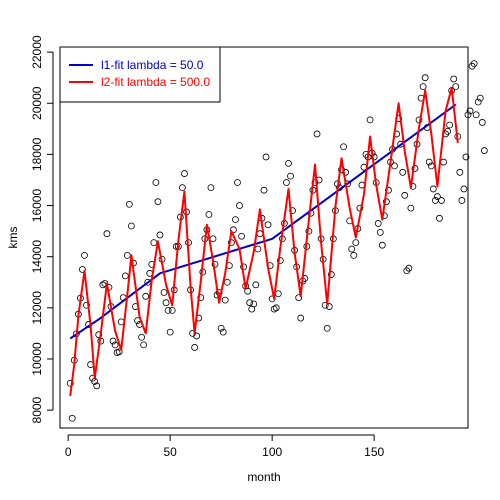 Image resolution: width=500 pixels, height=500 pixels. Describe the element at coordinates (152, 65) in the screenshot. I see `legend-label-l1: l1-fit lambda = 50.0` at that location.